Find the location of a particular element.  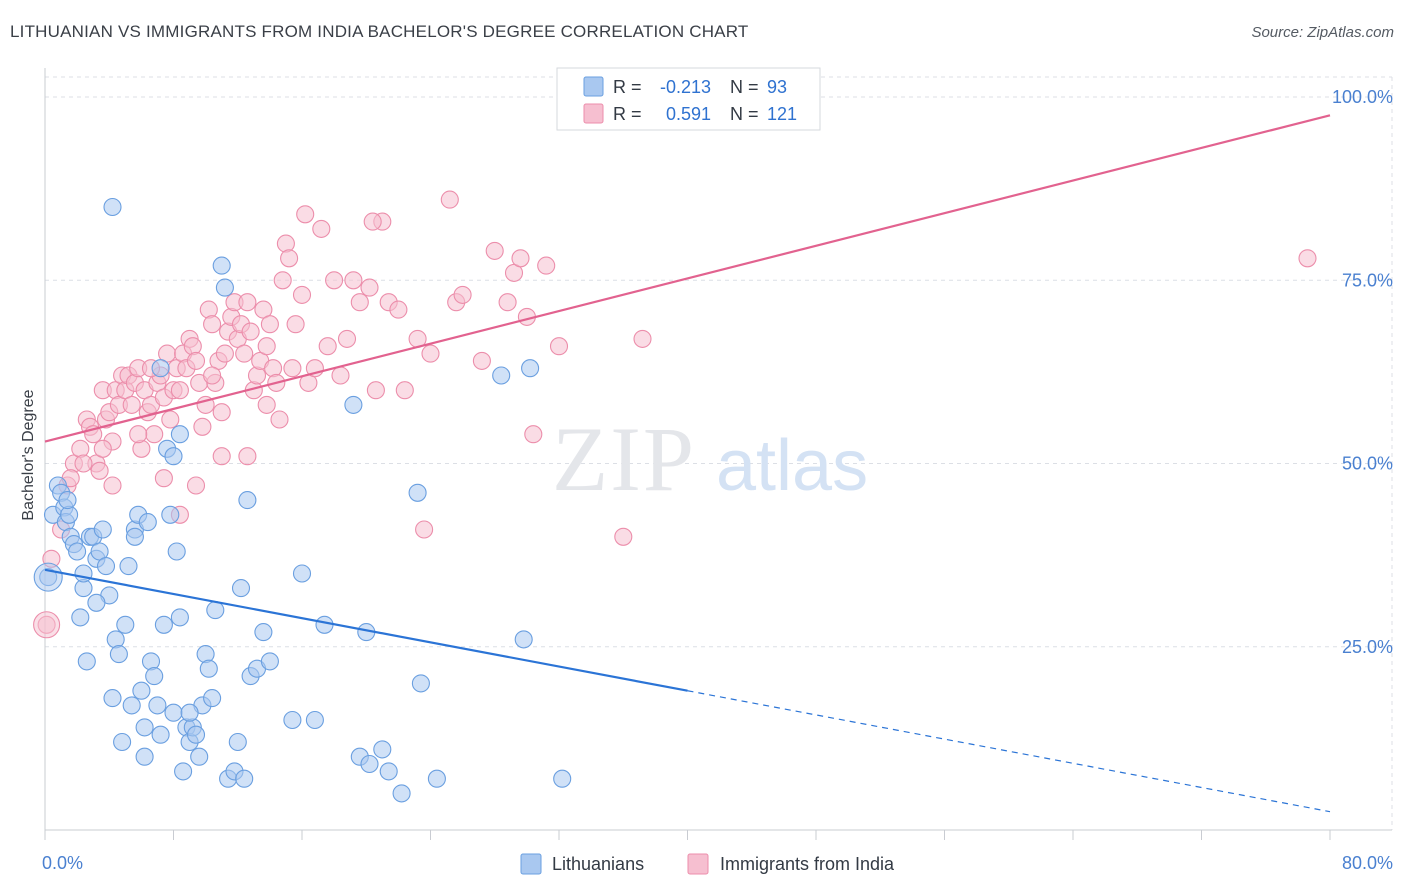

legend-swatch-lithuanians is located at coordinates (593, 86).